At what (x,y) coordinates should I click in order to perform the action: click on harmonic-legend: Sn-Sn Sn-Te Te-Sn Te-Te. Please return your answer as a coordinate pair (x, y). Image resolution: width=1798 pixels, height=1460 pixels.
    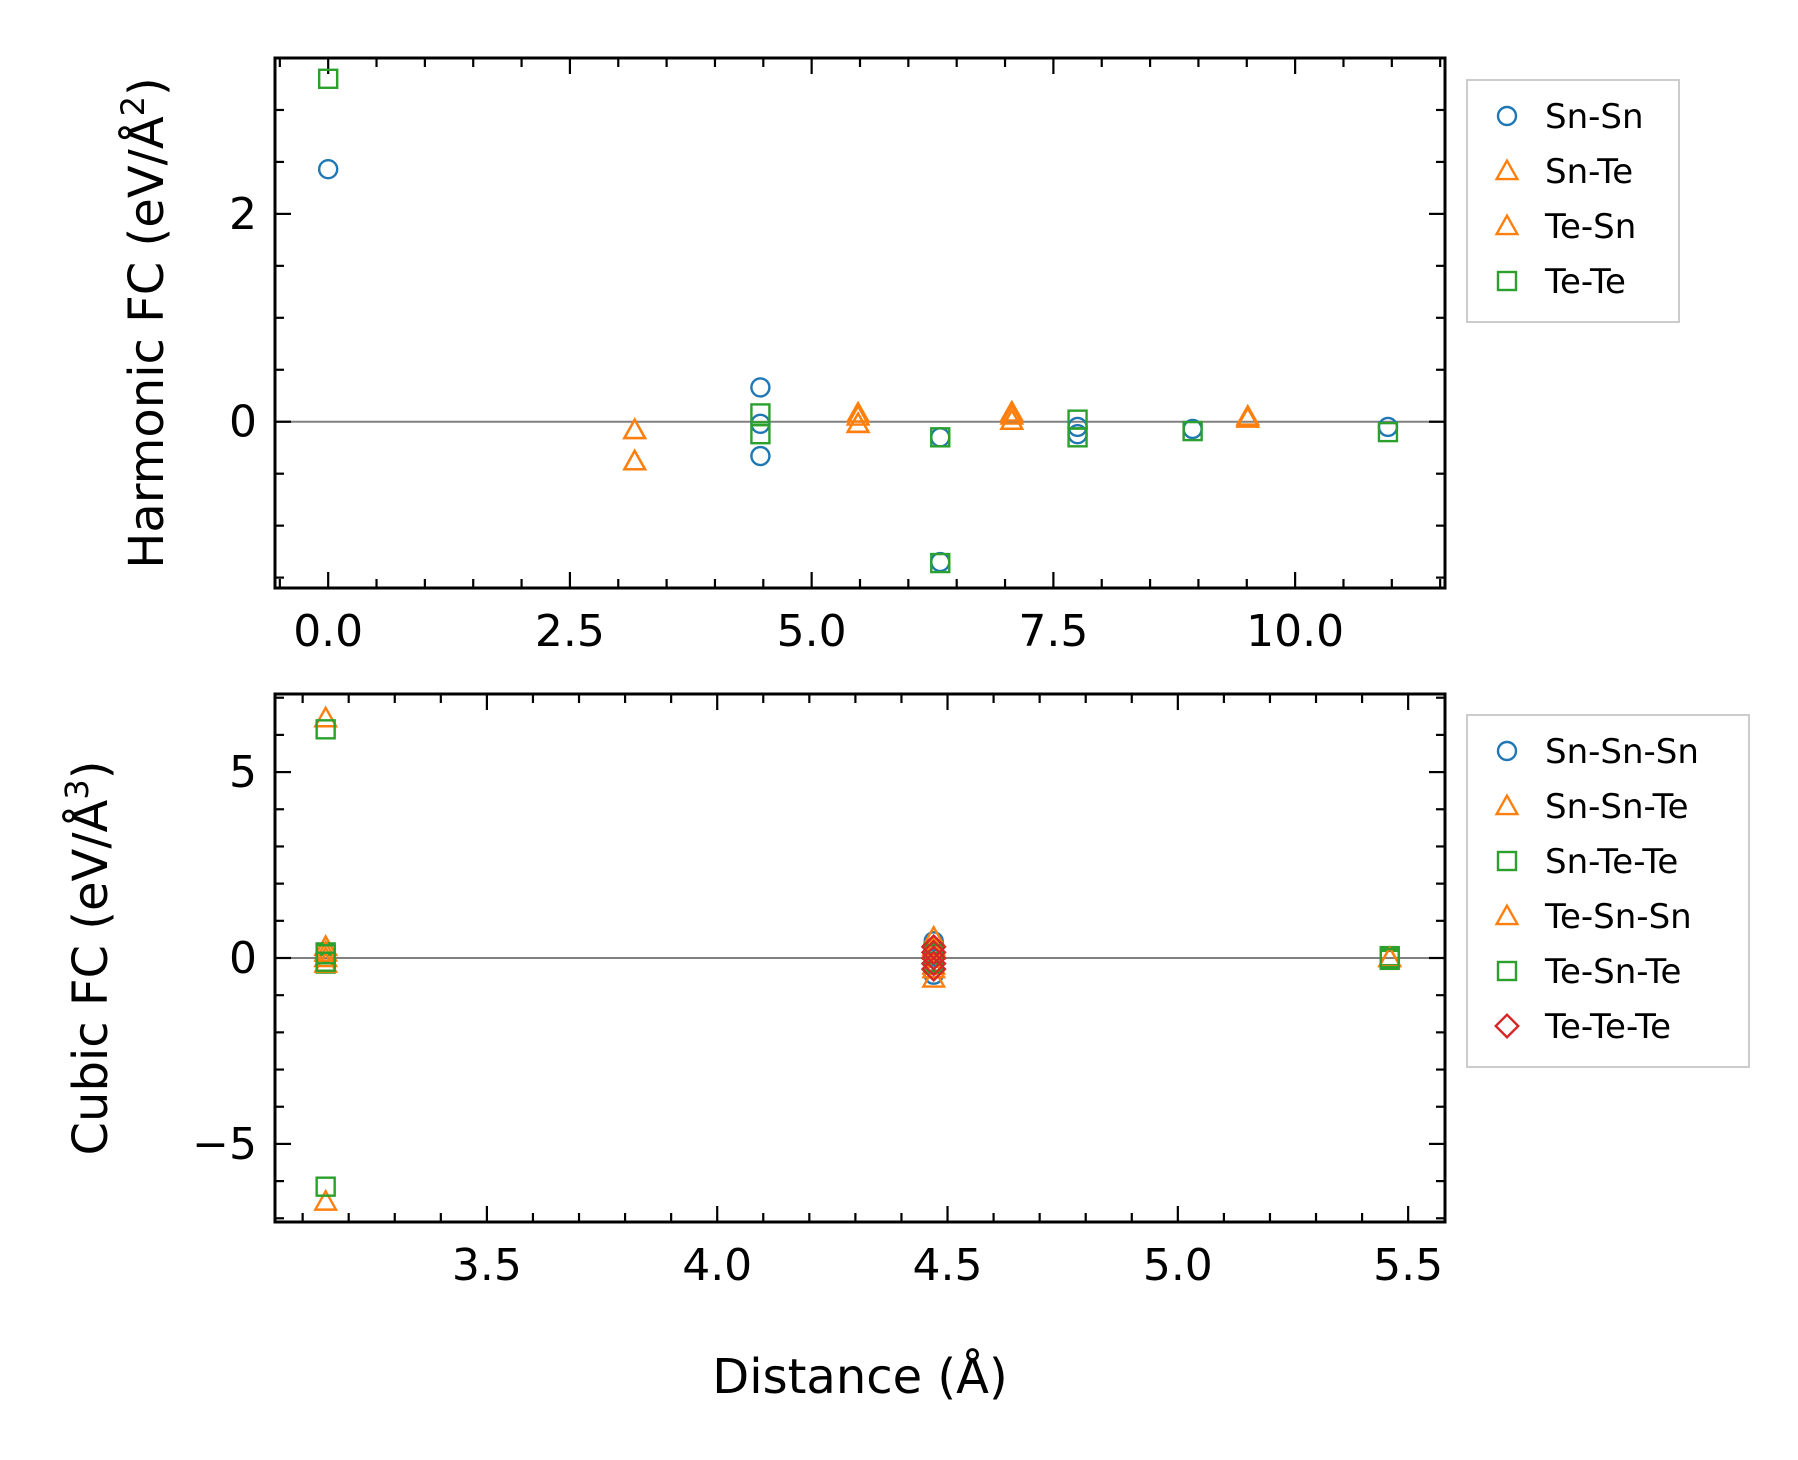
    Looking at the image, I should click on (1573, 201).